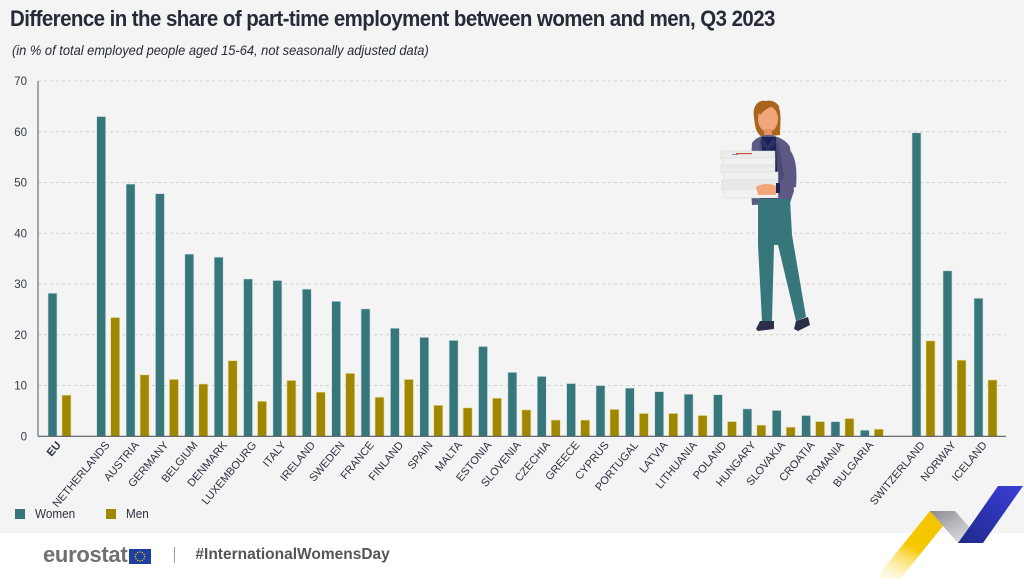  Describe the element at coordinates (702, 426) in the screenshot. I see `bar-men-lithuania` at that location.